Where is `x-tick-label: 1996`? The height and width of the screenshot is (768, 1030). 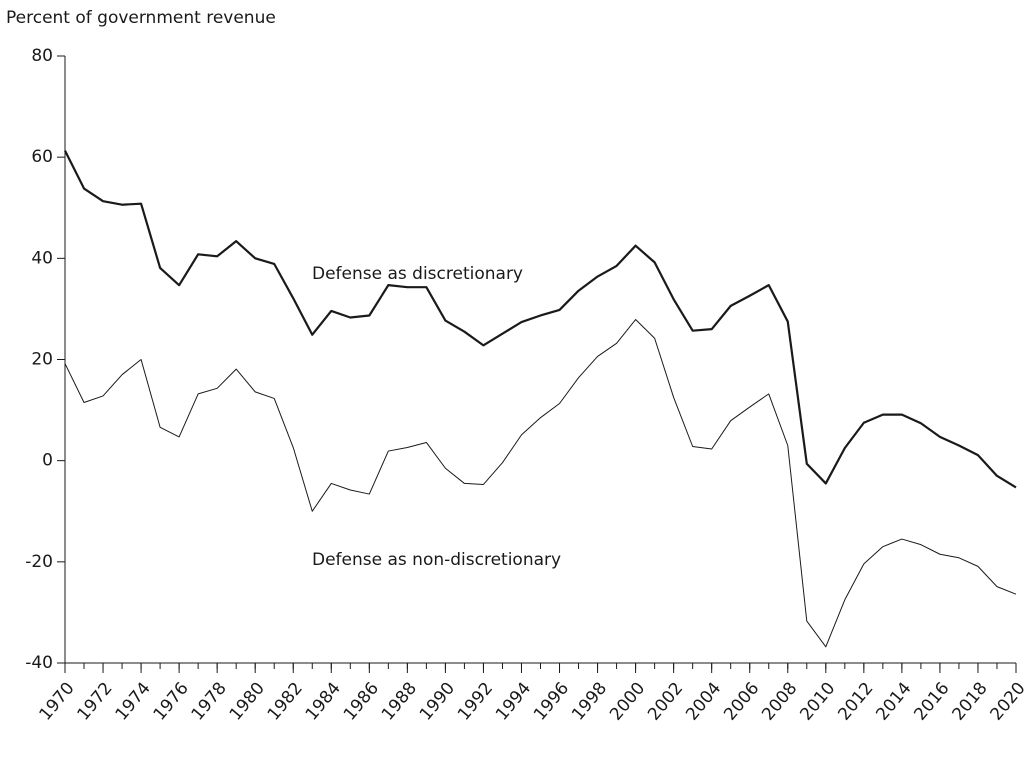
x-tick-label: 1996 is located at coordinates (551, 702).